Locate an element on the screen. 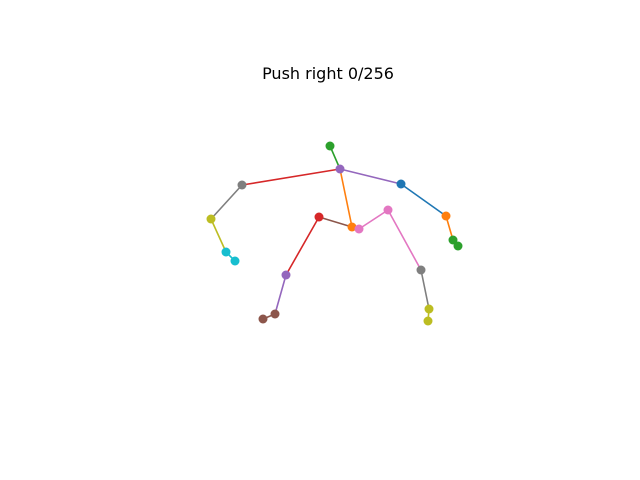 The height and width of the screenshot is (480, 640). joint-r_knee is located at coordinates (421, 270).